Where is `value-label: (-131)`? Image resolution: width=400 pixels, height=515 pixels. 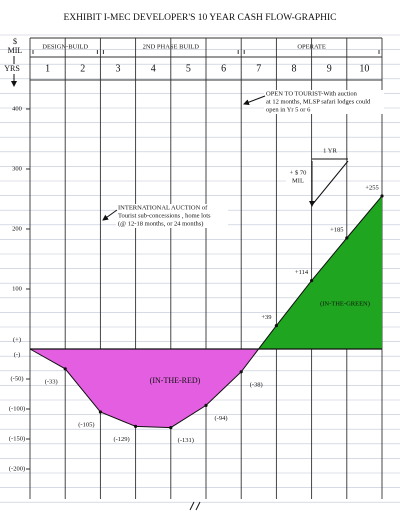
value-label: (-131) is located at coordinates (186, 440).